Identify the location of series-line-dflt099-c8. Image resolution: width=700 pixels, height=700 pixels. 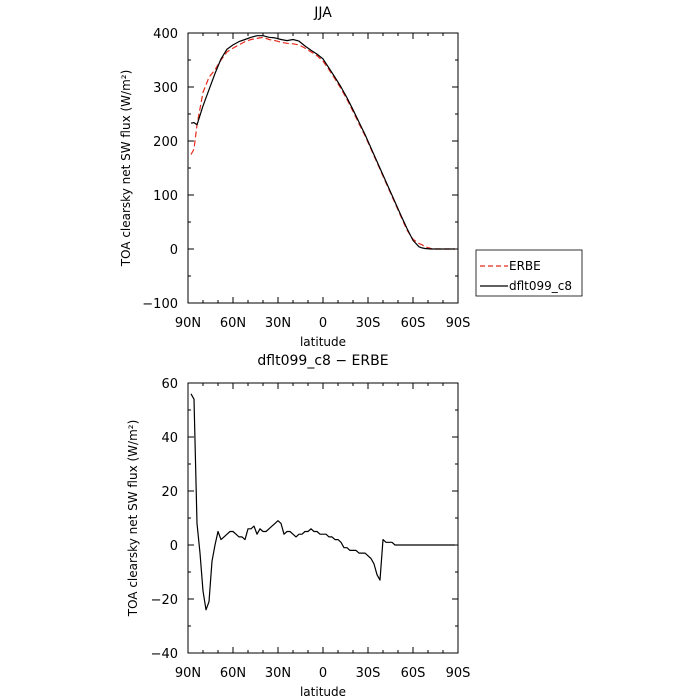
(322, 142).